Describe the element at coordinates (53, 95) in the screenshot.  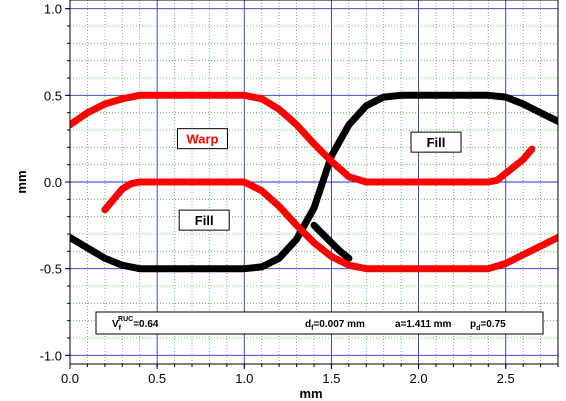
I see `y-tick-label: 0.5` at that location.